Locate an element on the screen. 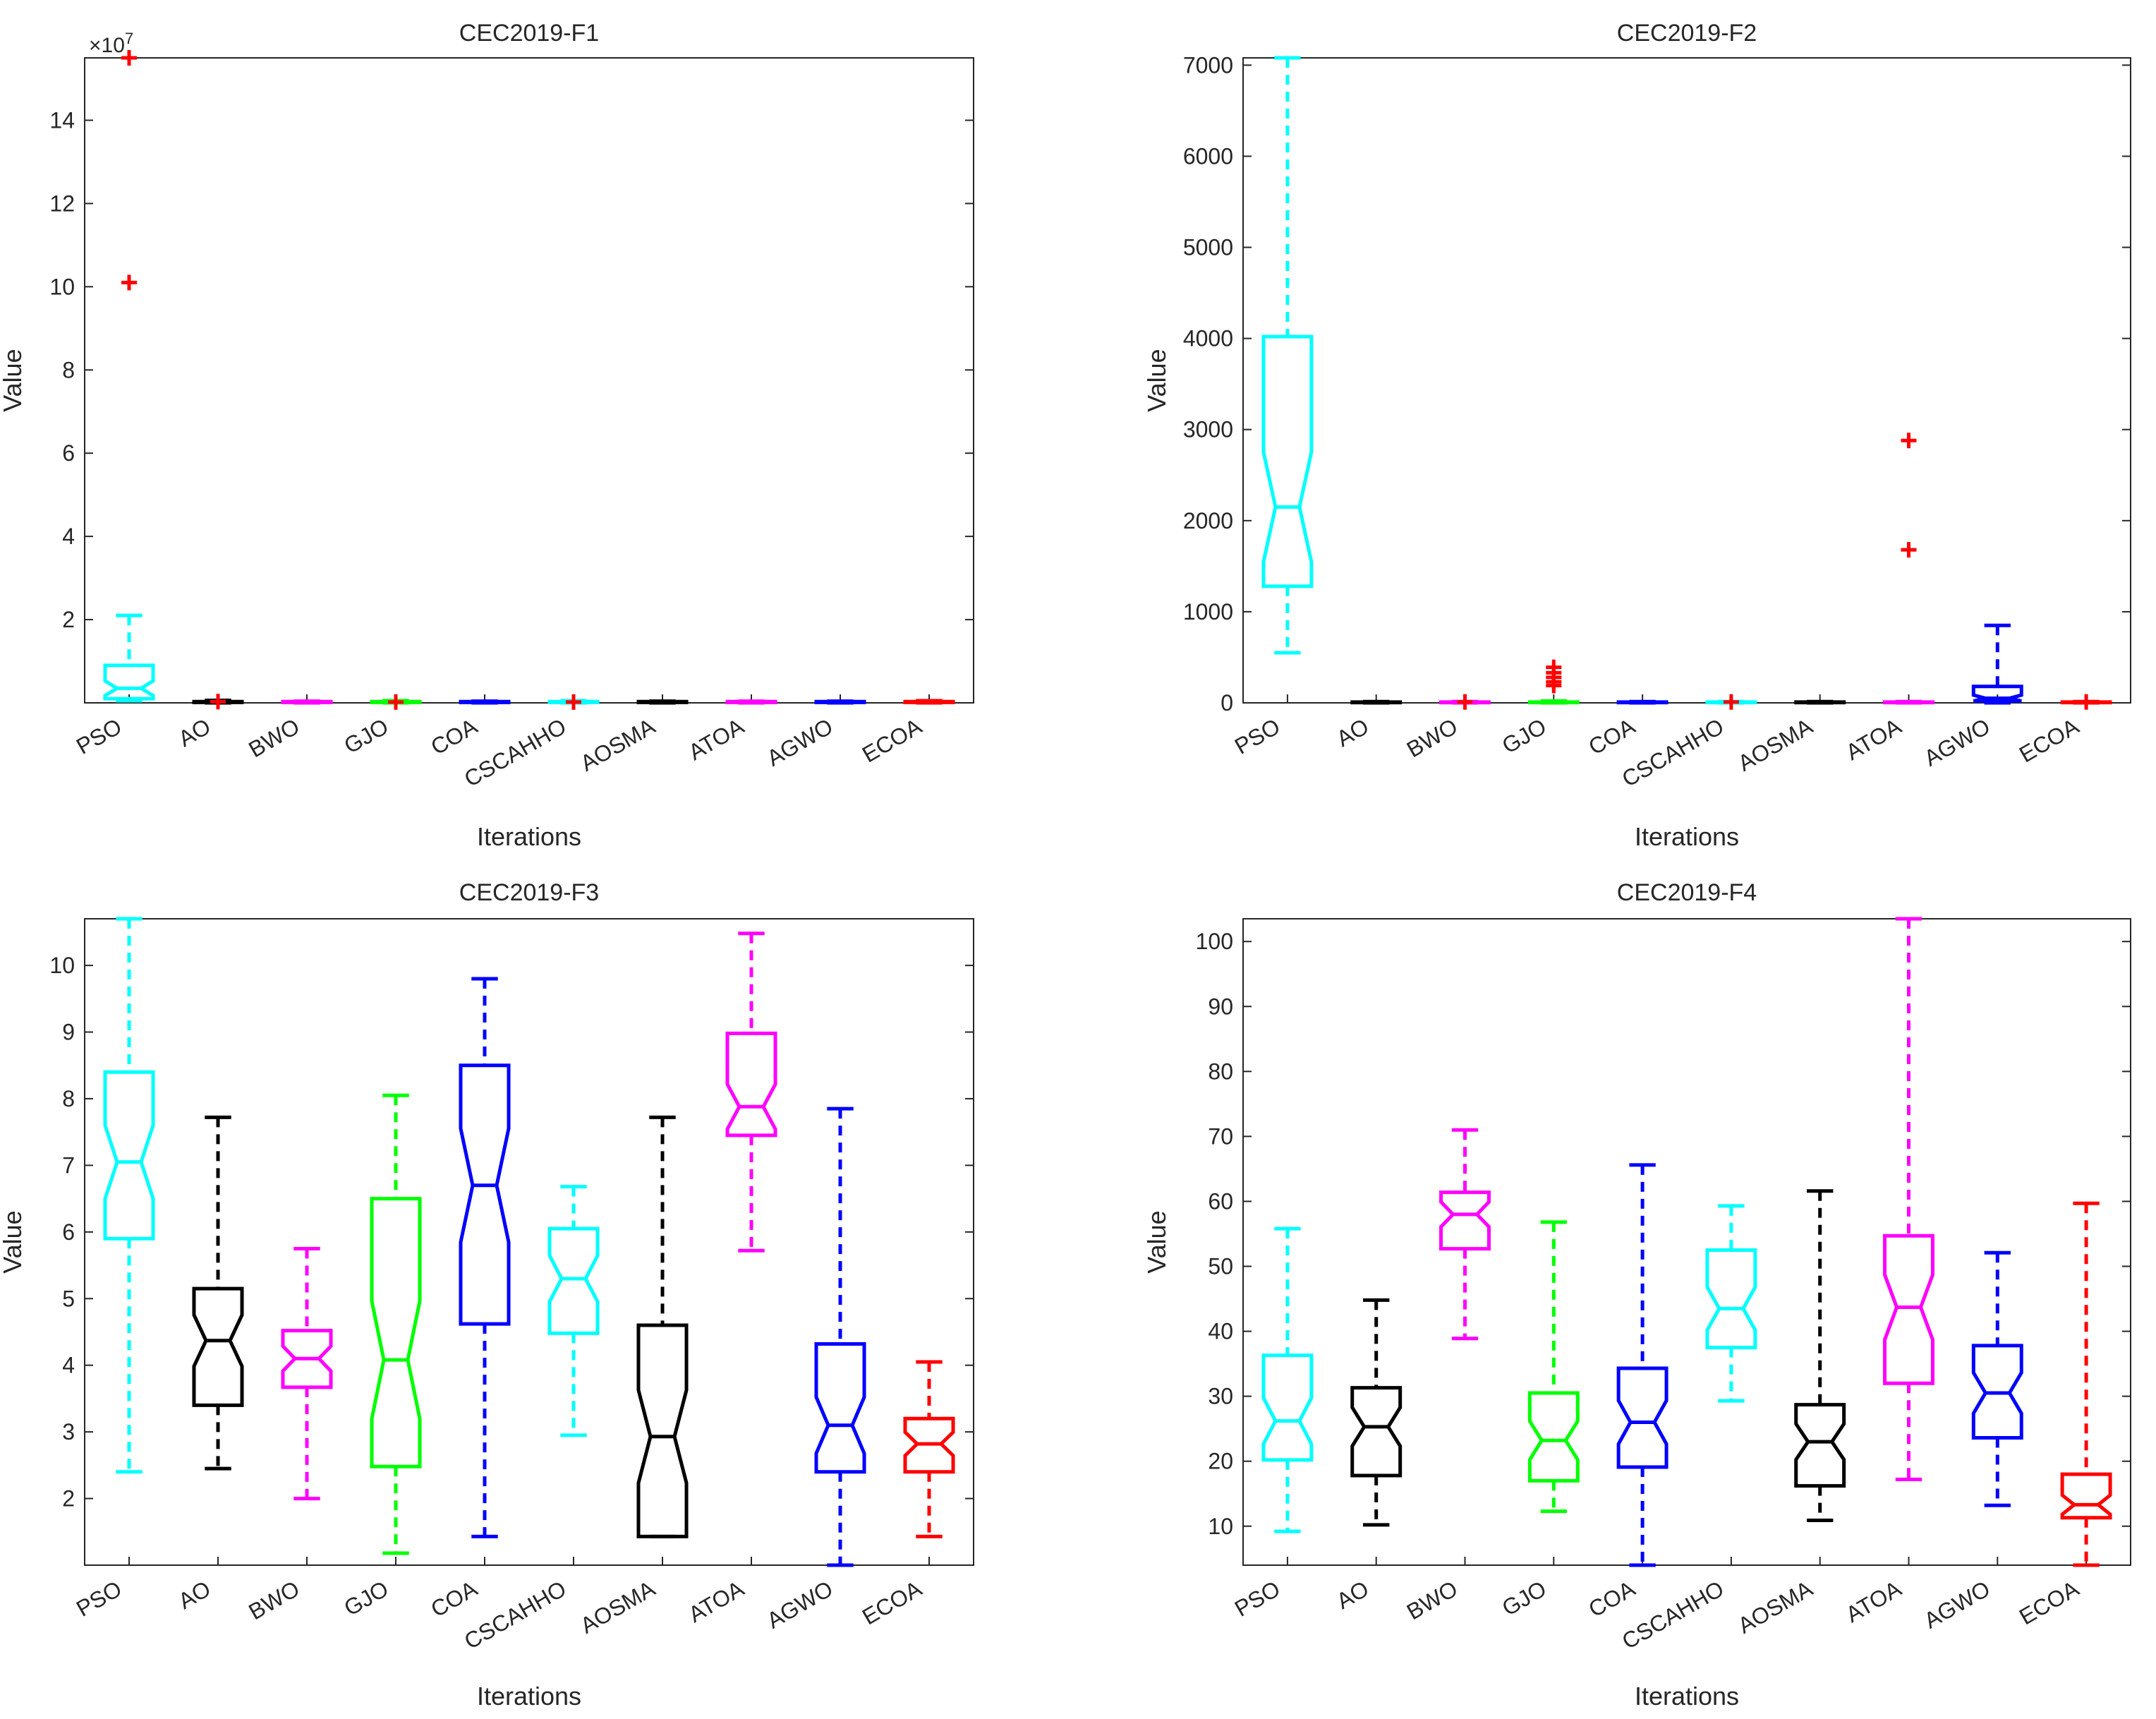 The width and height of the screenshot is (2156, 1719). y-tick-label: 20 is located at coordinates (1220, 1462).